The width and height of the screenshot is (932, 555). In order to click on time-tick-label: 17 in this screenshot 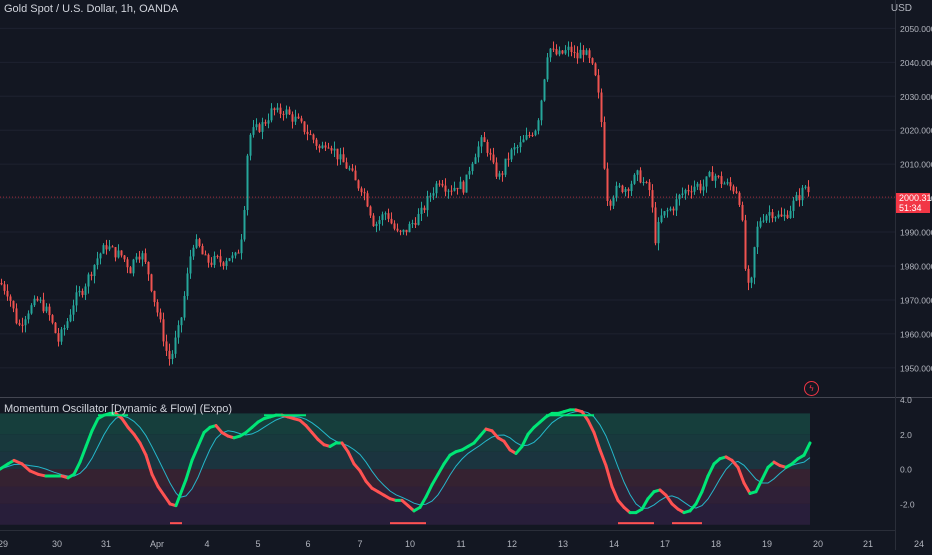, I will do `click(665, 544)`.